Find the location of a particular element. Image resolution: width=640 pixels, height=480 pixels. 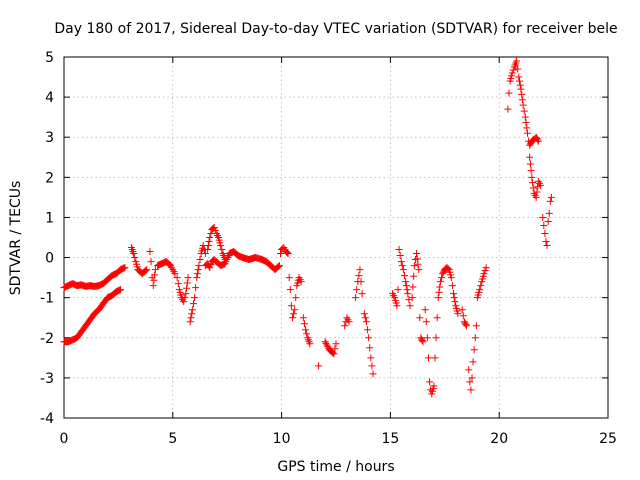

x-tick-label: 0 is located at coordinates (64, 439).